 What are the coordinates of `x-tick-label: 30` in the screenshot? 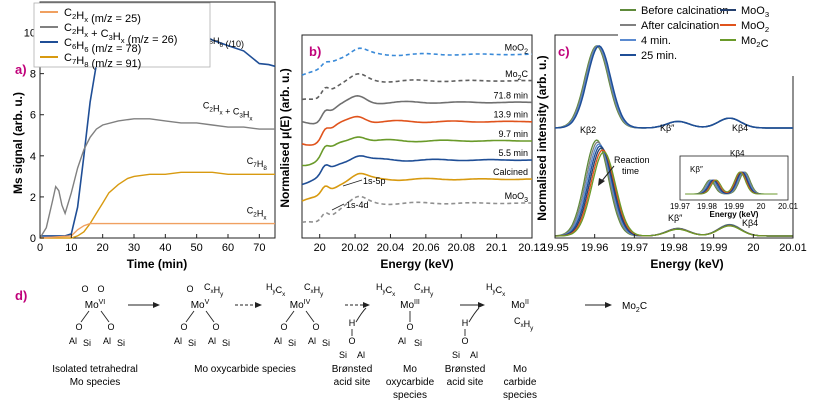 It's located at (134, 248).